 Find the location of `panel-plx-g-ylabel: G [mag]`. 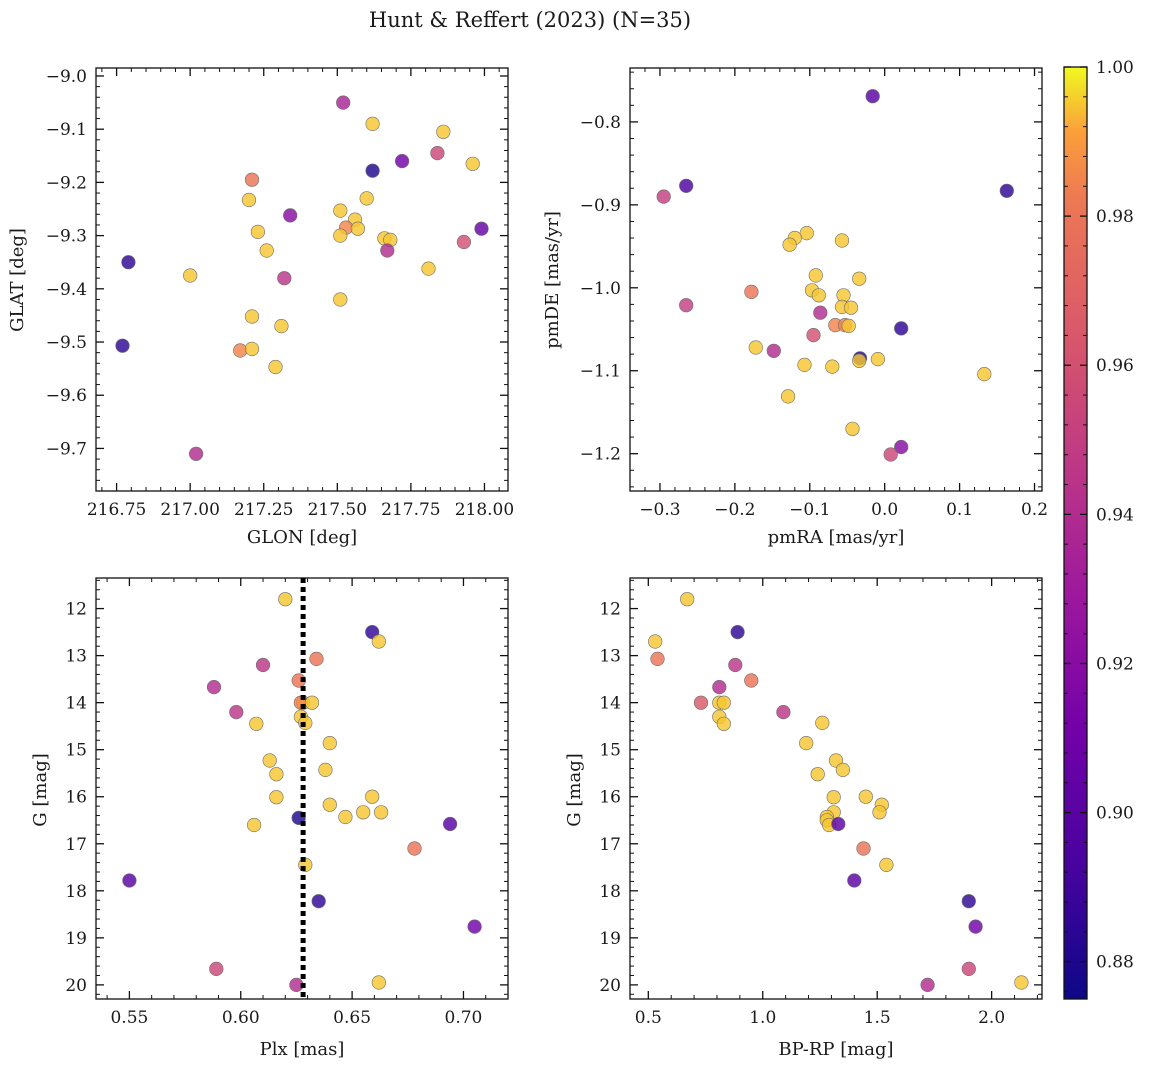

panel-plx-g-ylabel: G [mag] is located at coordinates (40, 789).